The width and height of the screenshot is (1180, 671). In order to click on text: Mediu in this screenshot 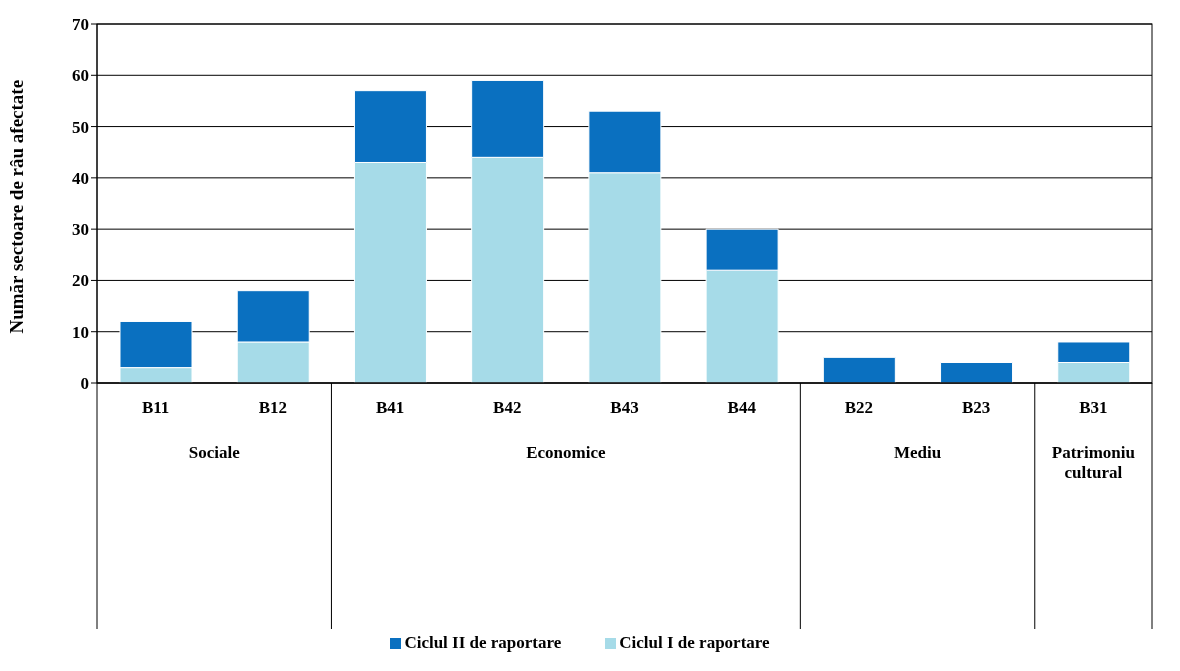, I will do `click(917, 453)`.